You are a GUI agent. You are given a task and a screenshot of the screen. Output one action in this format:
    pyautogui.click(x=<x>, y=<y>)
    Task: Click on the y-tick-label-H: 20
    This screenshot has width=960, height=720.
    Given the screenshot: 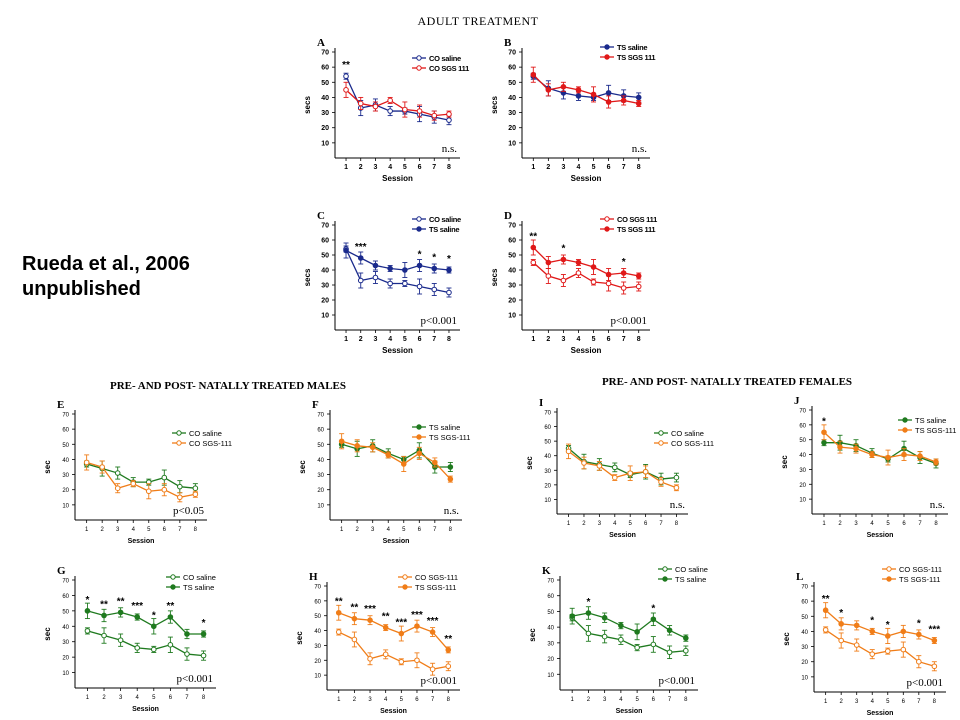 What is the action you would take?
    pyautogui.click(x=317, y=662)
    